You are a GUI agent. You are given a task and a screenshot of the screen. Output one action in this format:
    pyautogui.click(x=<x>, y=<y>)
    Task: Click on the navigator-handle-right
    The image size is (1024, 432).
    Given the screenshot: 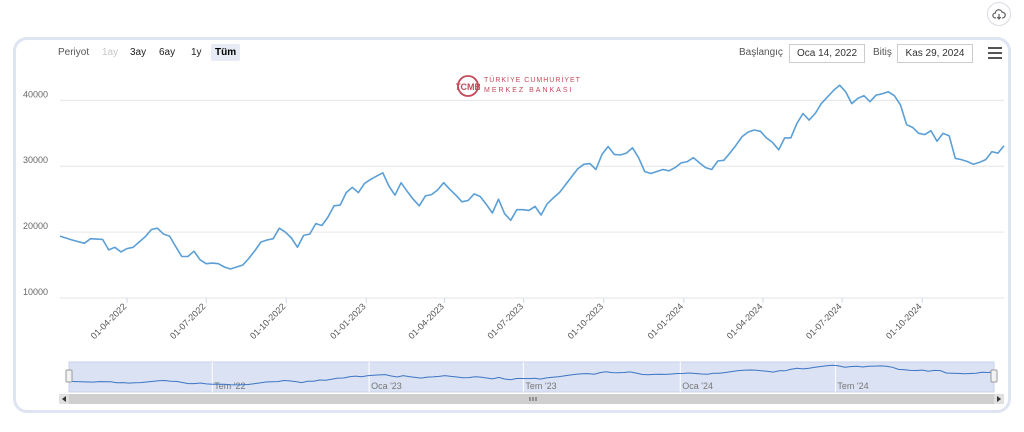 What is the action you would take?
    pyautogui.click(x=994, y=376)
    